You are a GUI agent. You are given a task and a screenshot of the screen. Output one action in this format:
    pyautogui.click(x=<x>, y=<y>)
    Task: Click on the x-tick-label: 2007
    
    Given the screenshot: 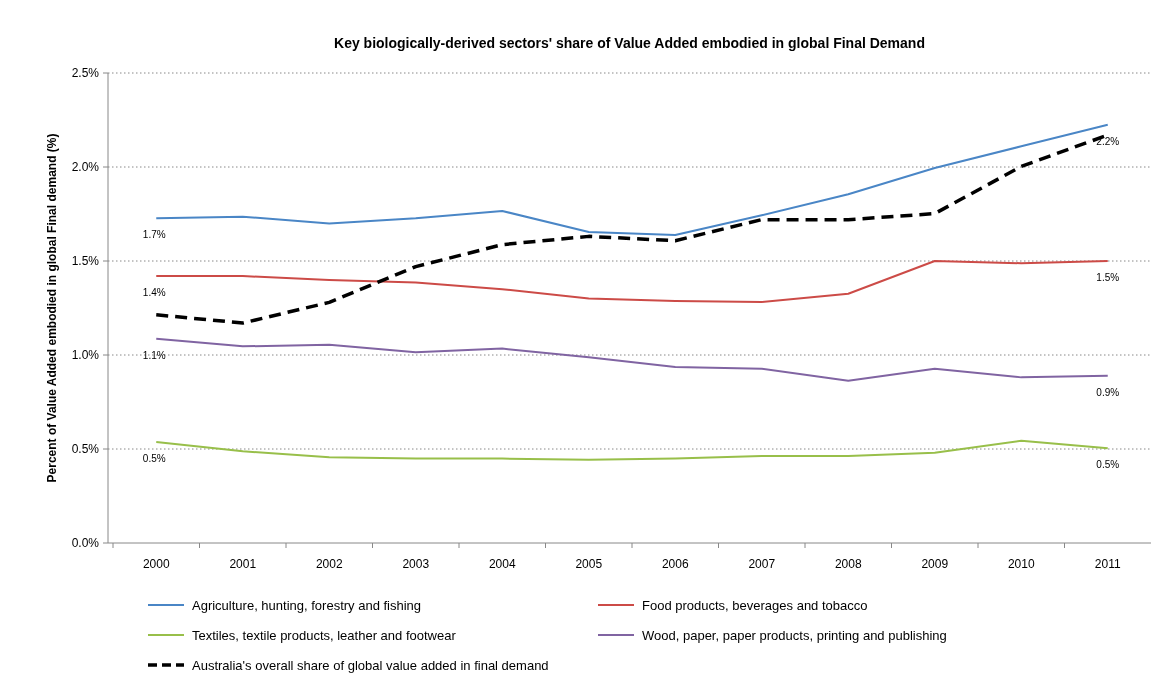 What is the action you would take?
    pyautogui.click(x=762, y=564)
    